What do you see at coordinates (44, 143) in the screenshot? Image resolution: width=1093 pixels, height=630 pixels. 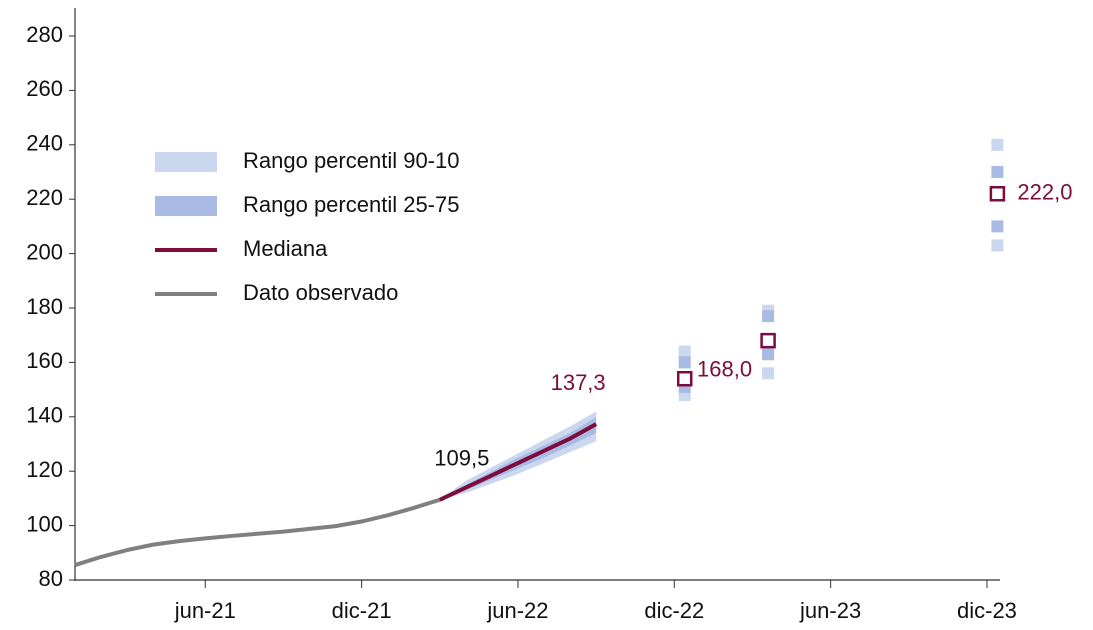 I see `y-tick-label: 240` at bounding box center [44, 143].